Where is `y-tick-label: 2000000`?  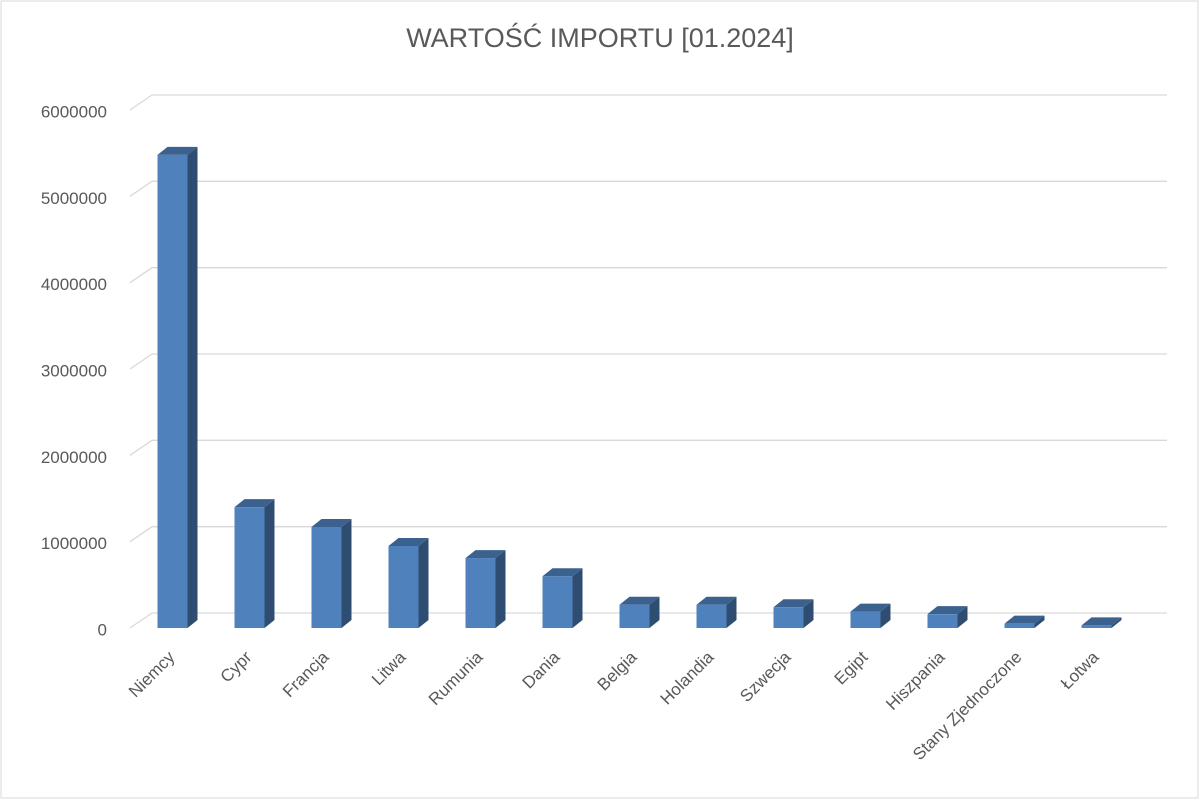 y-tick-label: 2000000 is located at coordinates (74, 457).